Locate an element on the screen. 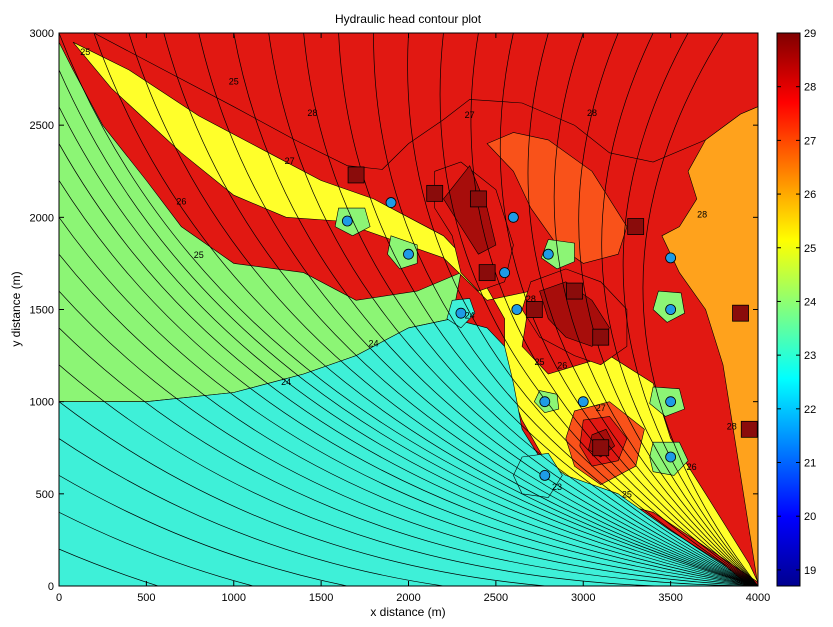 The height and width of the screenshot is (627, 833). y-tick-label-3000: 3000 is located at coordinates (42, 34).